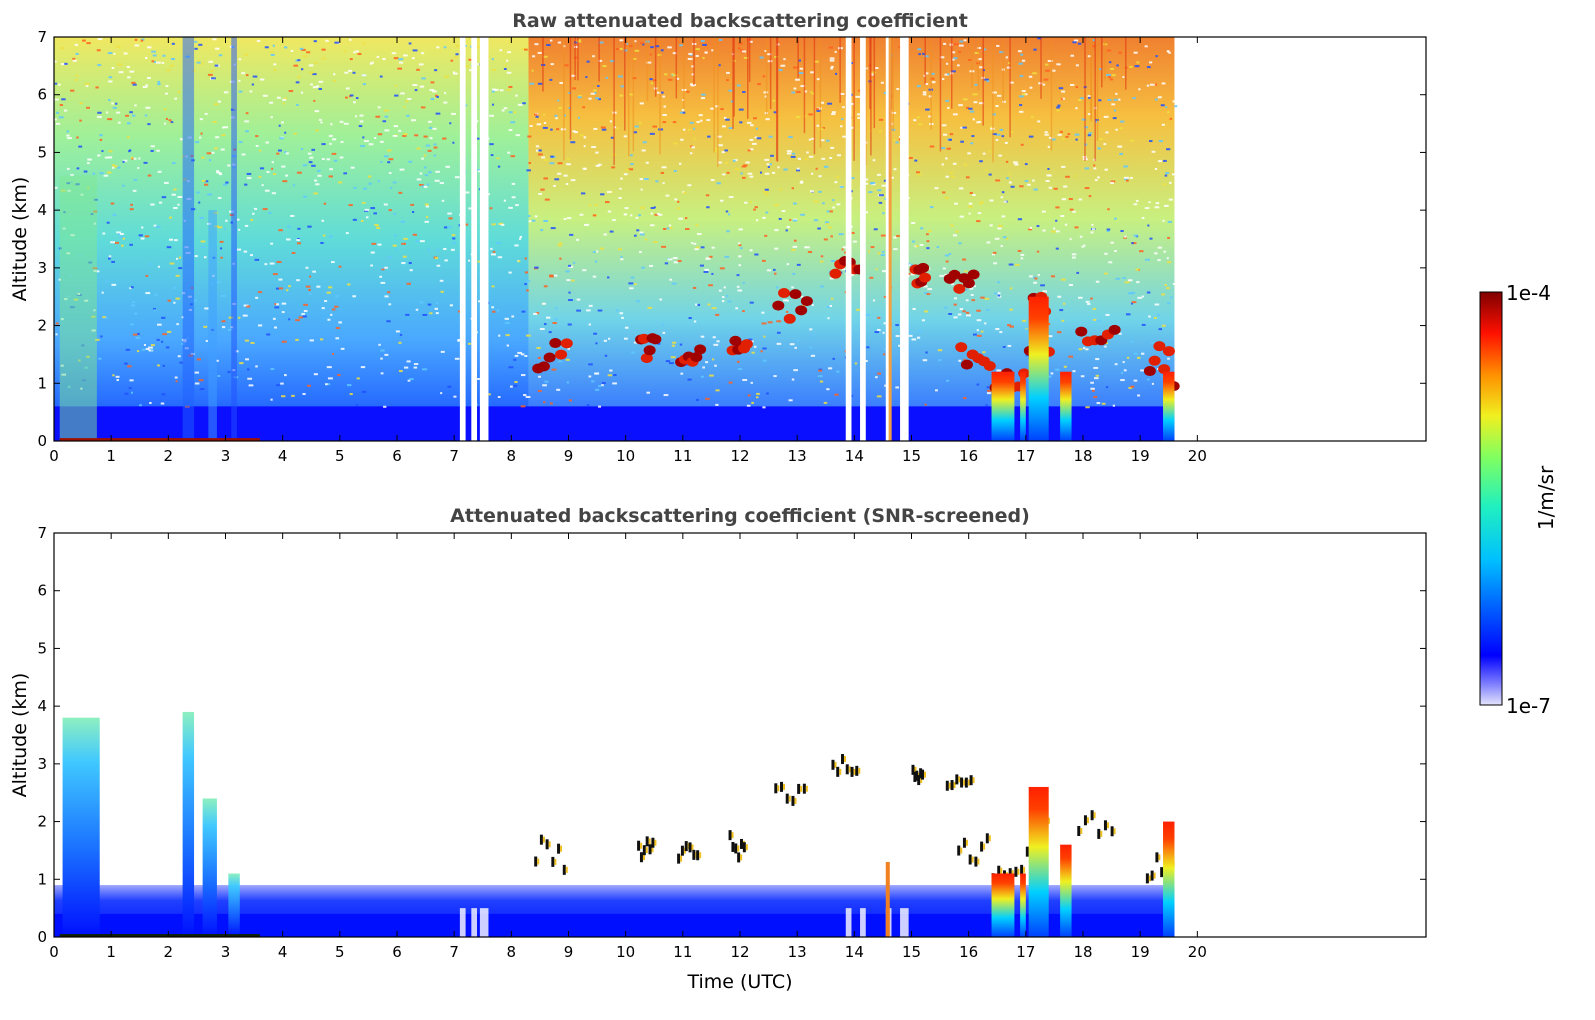 The height and width of the screenshot is (1020, 1595). Describe the element at coordinates (42, 441) in the screenshot. I see `y-tick-label: 0` at that location.